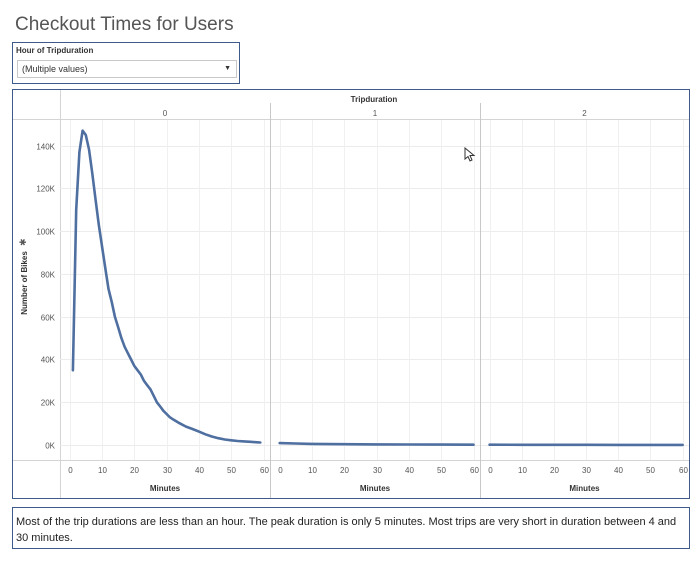 The width and height of the screenshot is (700, 561). I want to click on y-tick-label: 20K, so click(48, 403).